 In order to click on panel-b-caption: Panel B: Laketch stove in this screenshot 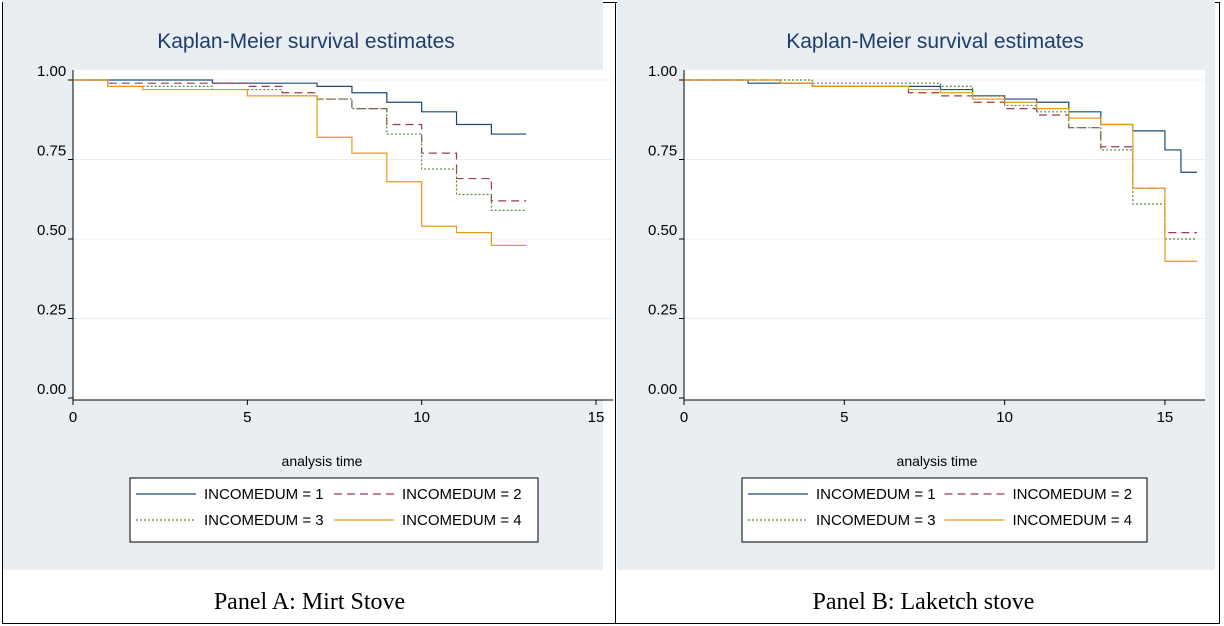, I will do `click(923, 602)`.